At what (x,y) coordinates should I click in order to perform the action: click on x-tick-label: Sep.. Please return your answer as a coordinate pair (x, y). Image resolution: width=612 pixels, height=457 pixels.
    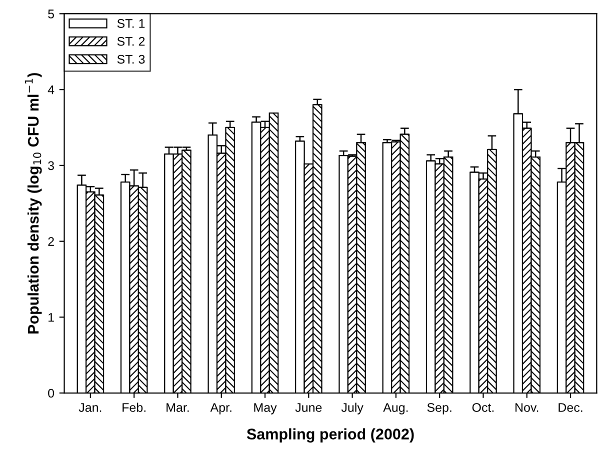
    Looking at the image, I should click on (439, 408).